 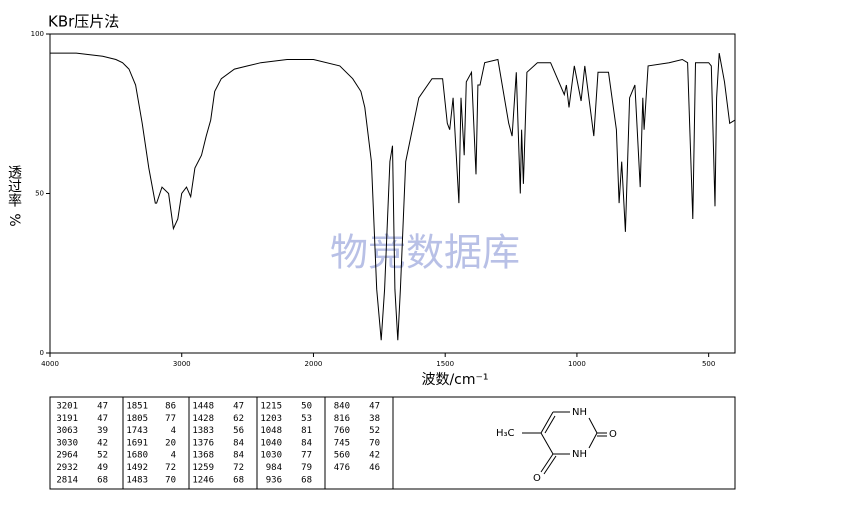 What do you see at coordinates (271, 419) in the screenshot?
I see `peak-wavenumber: 1203` at bounding box center [271, 419].